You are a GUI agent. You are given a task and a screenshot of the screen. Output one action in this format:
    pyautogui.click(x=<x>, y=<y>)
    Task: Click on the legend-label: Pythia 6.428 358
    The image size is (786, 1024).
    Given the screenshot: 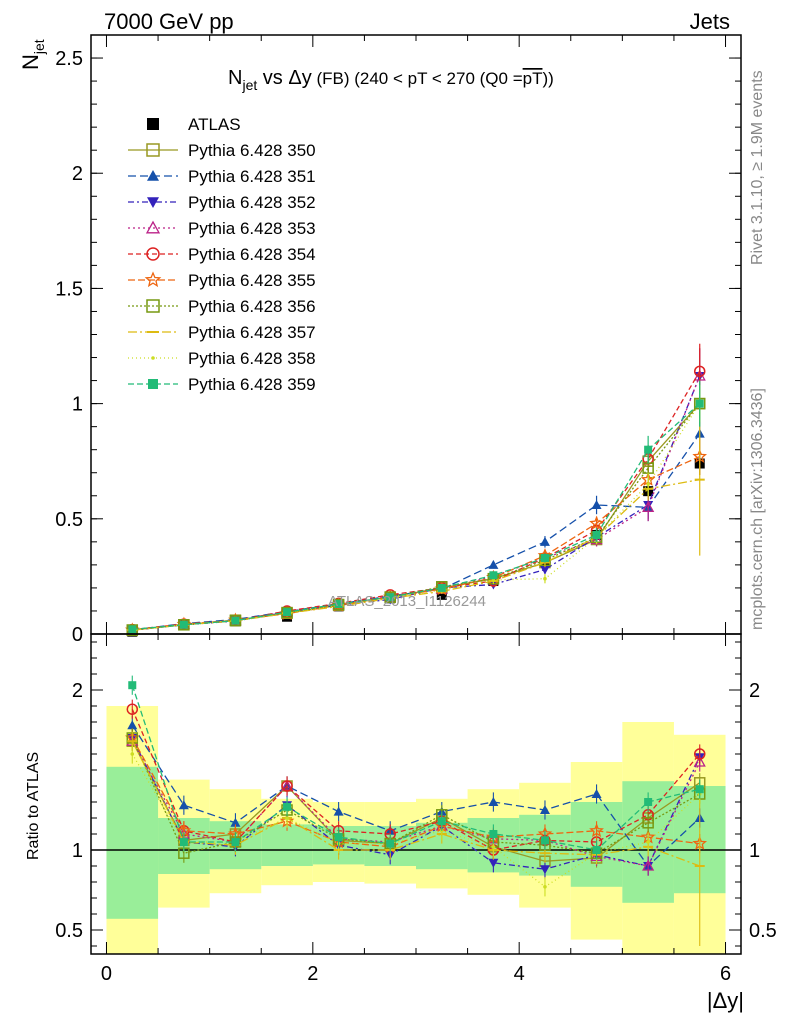 What is the action you would take?
    pyautogui.click(x=252, y=358)
    